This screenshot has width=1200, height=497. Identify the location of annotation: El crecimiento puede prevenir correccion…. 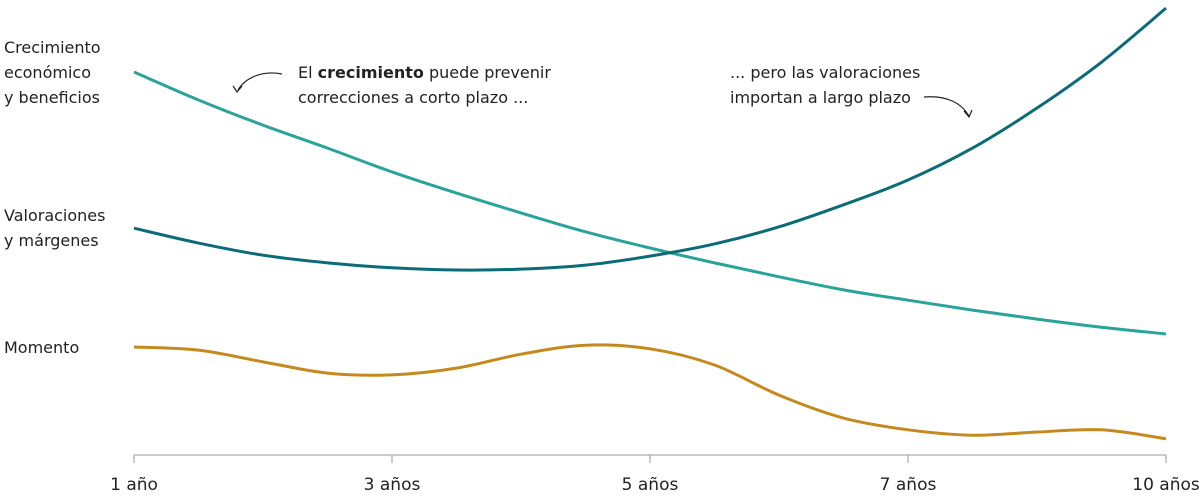
(424, 85).